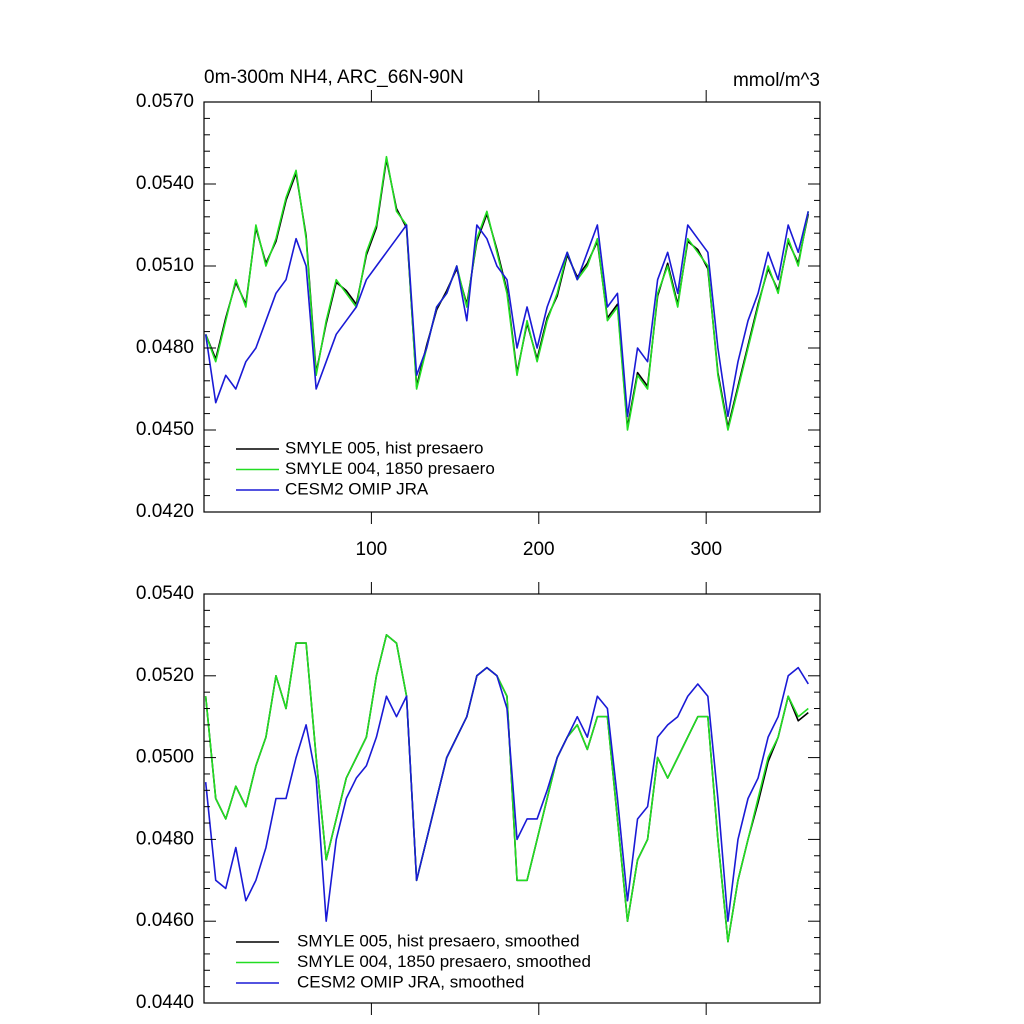 This screenshot has height=1024, width=1024. What do you see at coordinates (372, 549) in the screenshot?
I see `x-tick-label: 100` at bounding box center [372, 549].